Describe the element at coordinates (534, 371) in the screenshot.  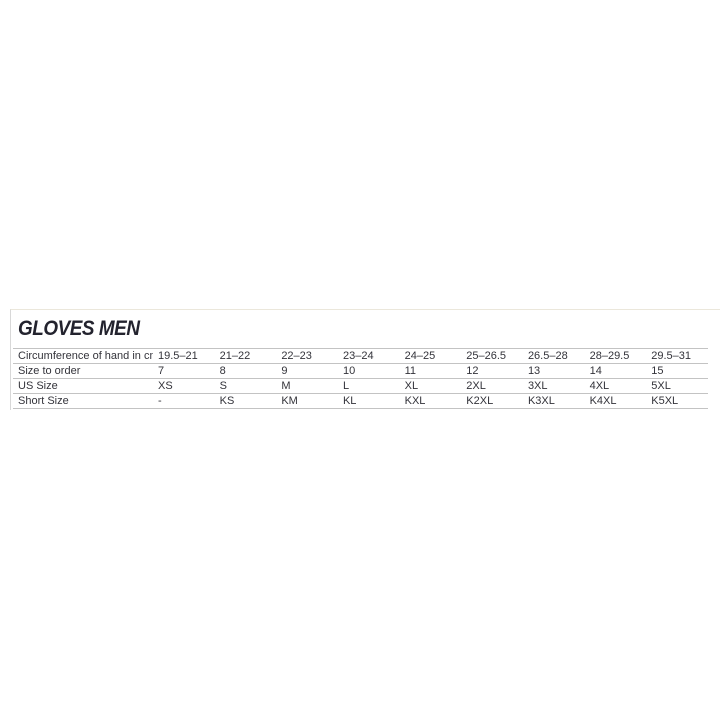
I see `cell-value: 13` at that location.